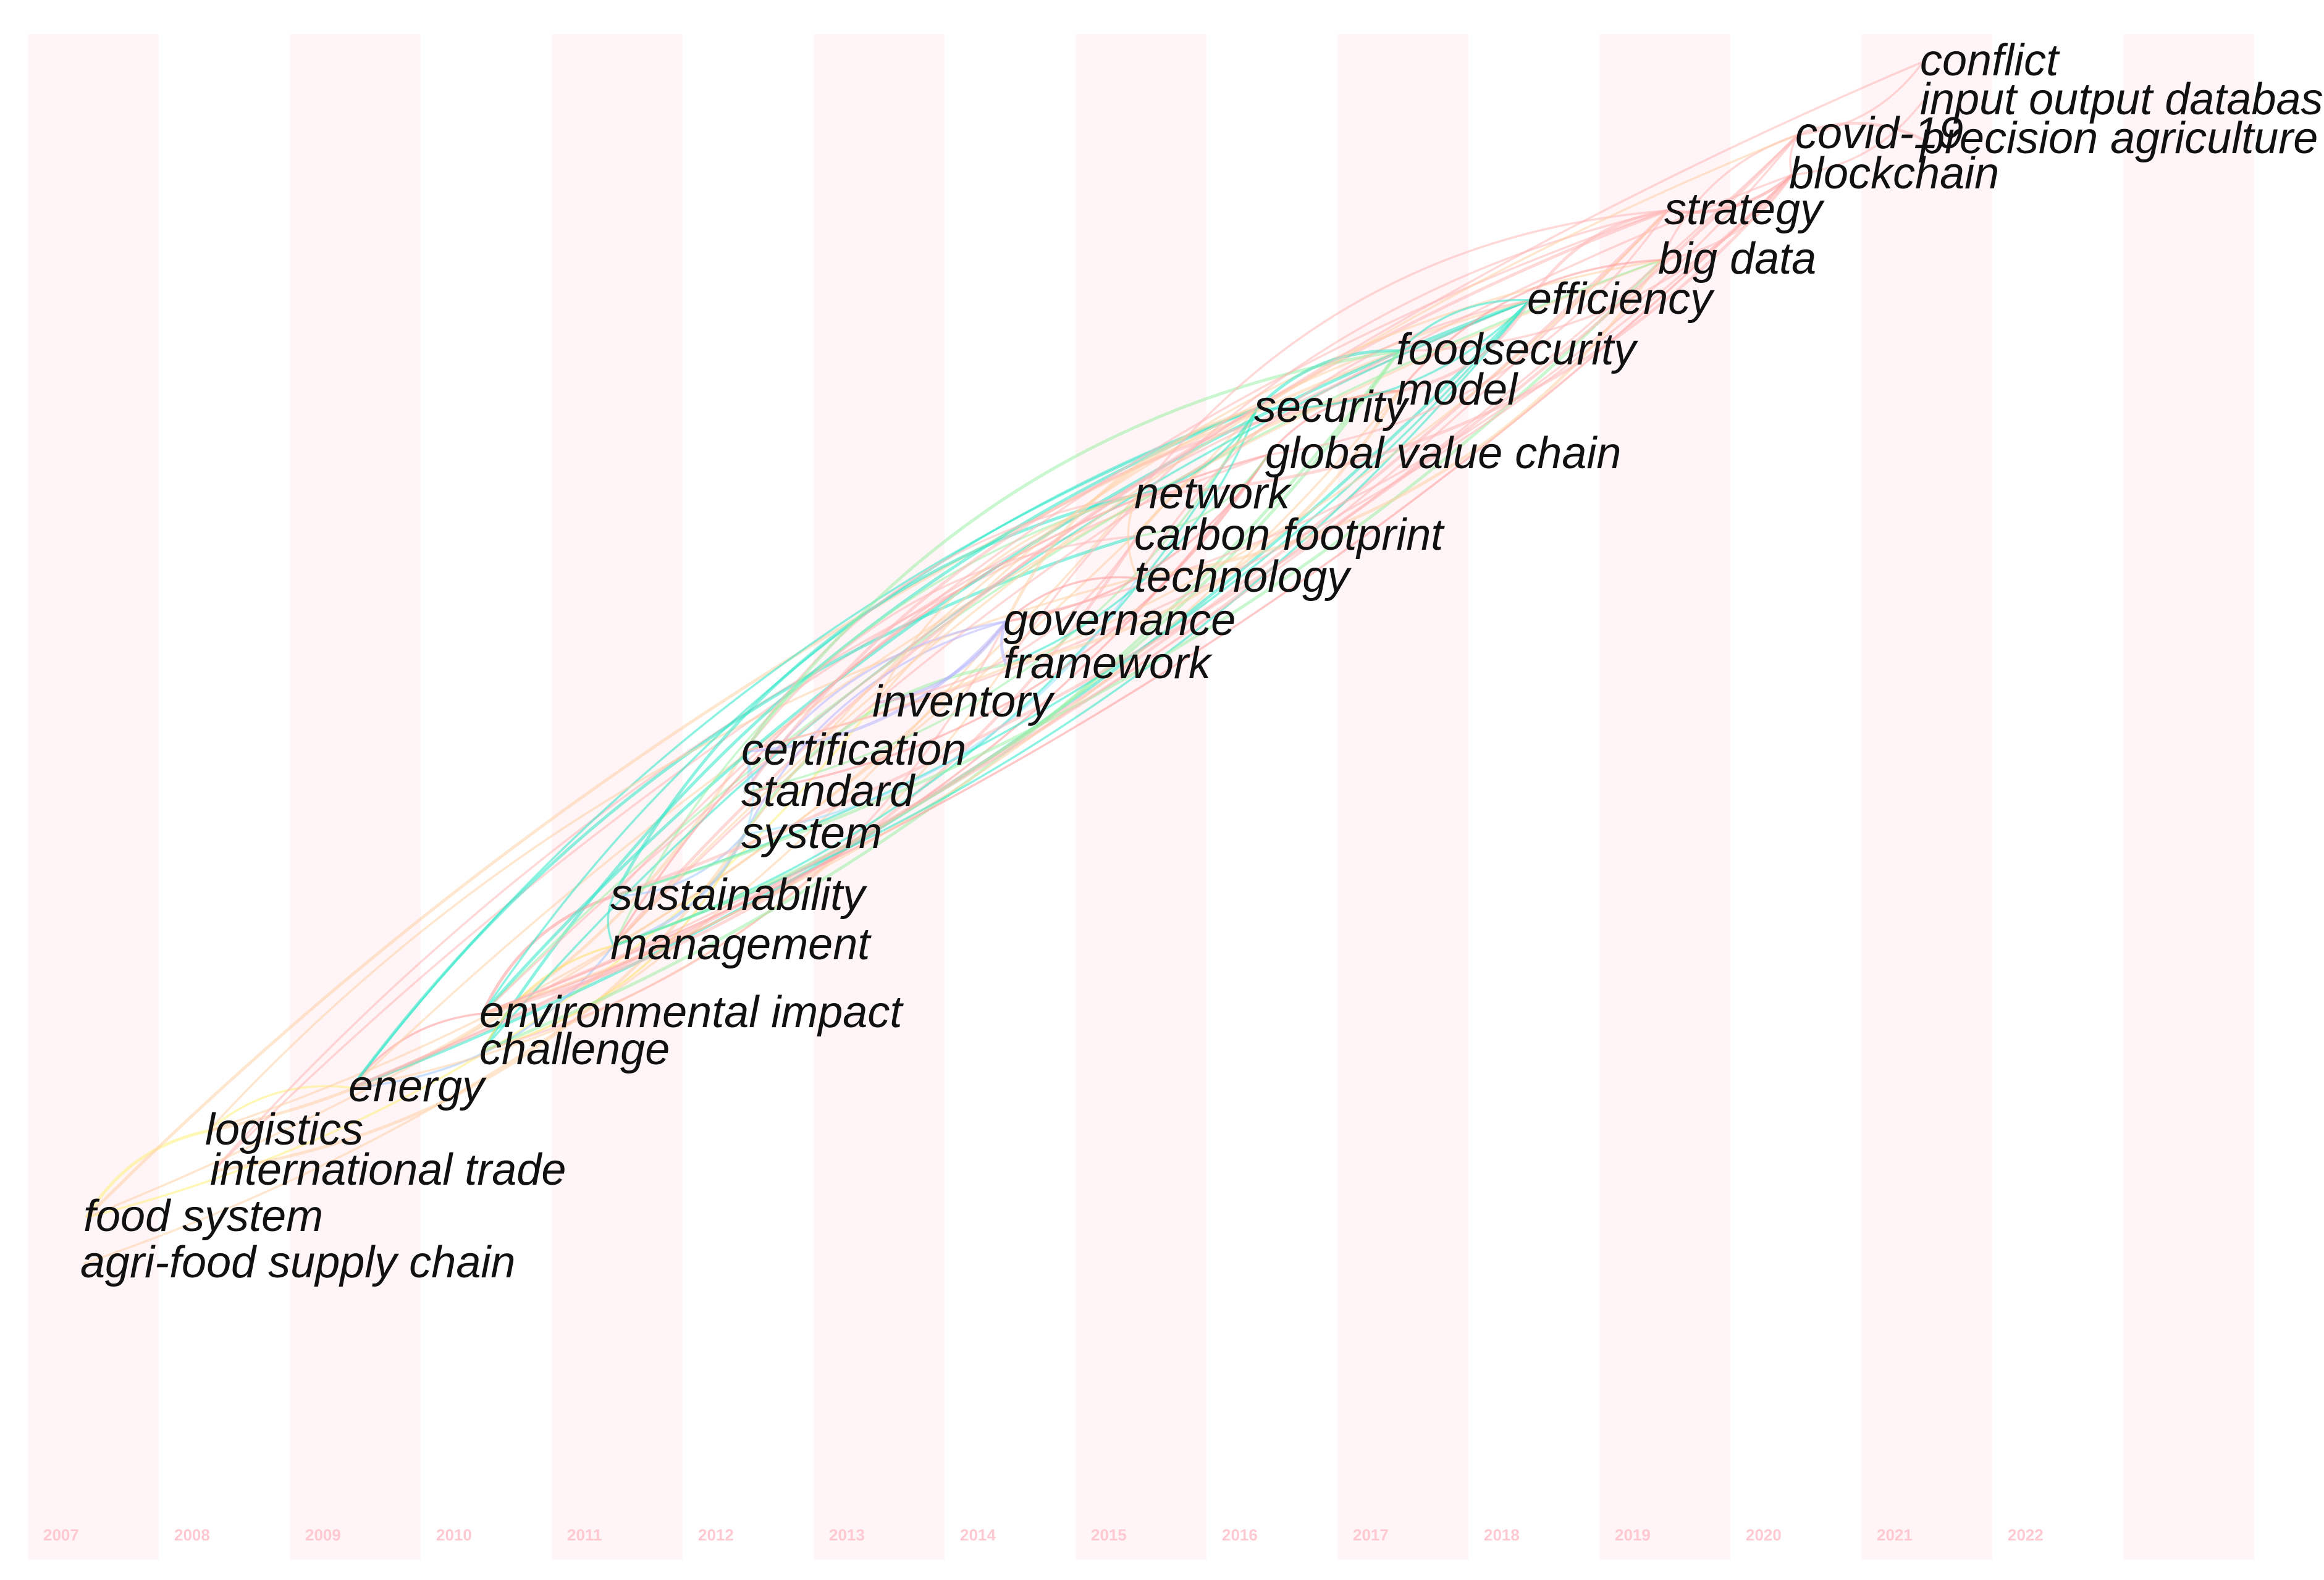  I want to click on link-network--blockchain, so click(1465, 335).